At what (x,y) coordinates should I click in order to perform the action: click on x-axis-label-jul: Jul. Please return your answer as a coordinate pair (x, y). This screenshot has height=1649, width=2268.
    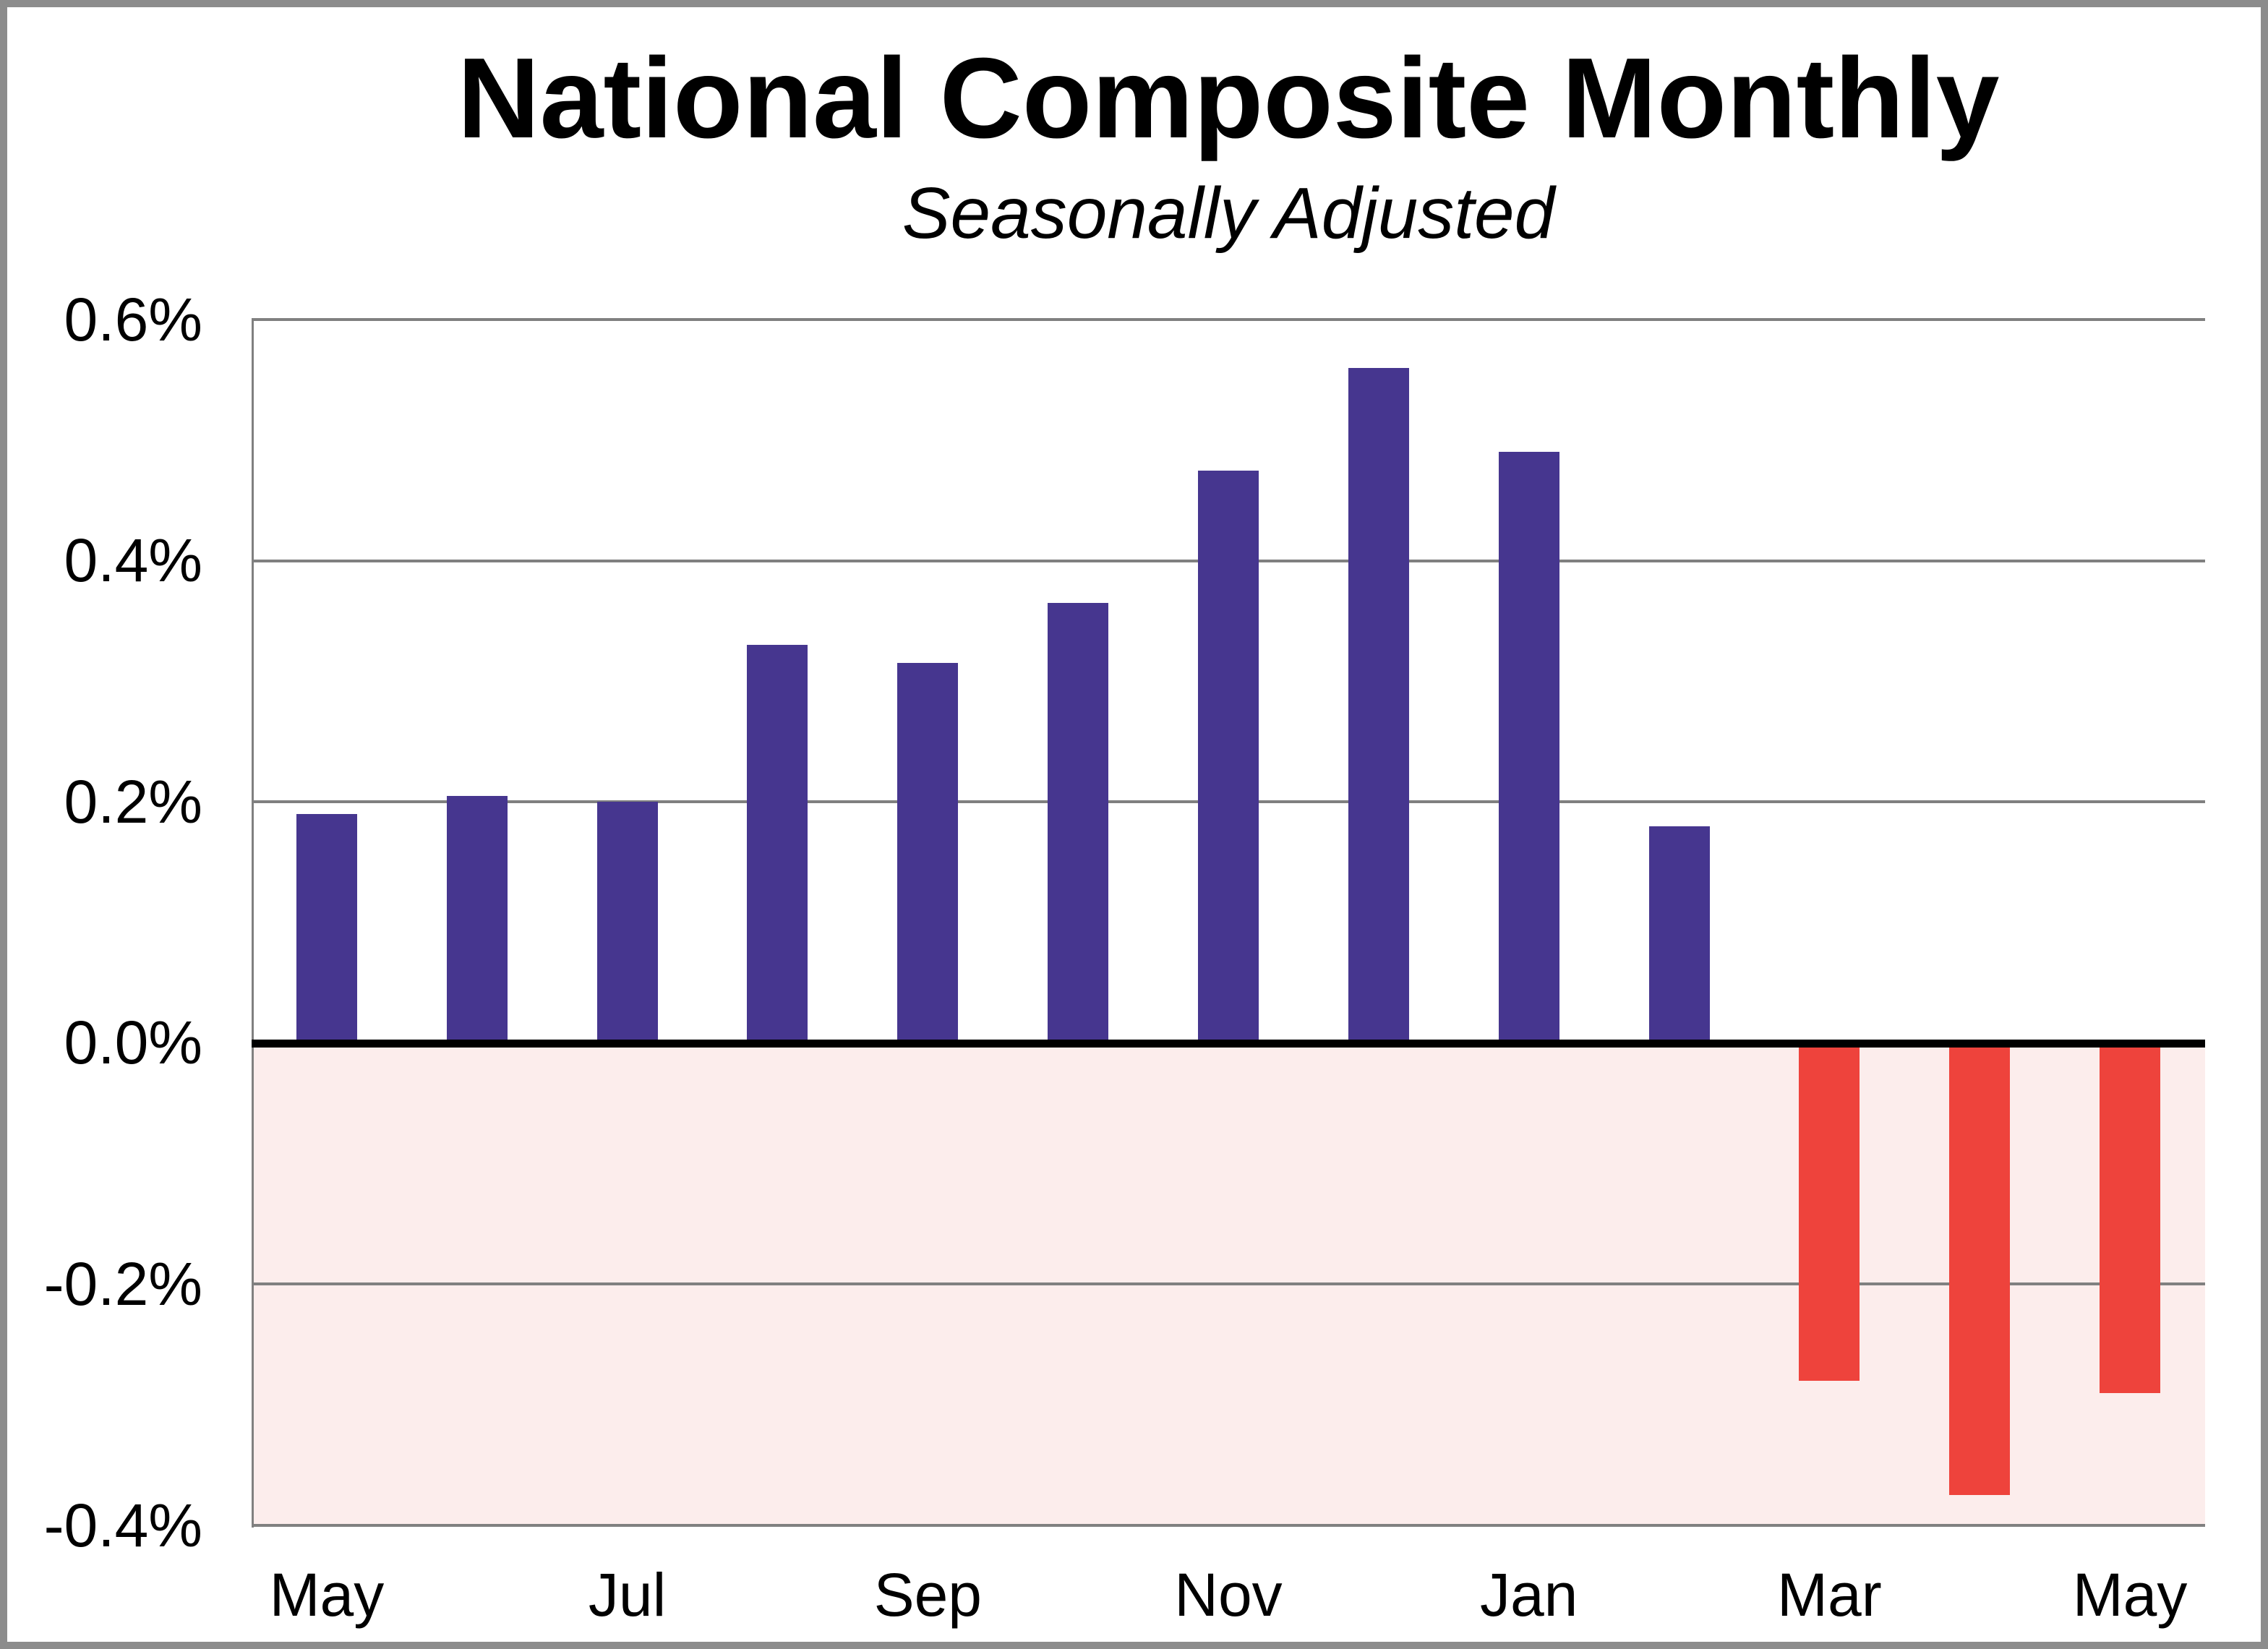
    Looking at the image, I should click on (627, 1595).